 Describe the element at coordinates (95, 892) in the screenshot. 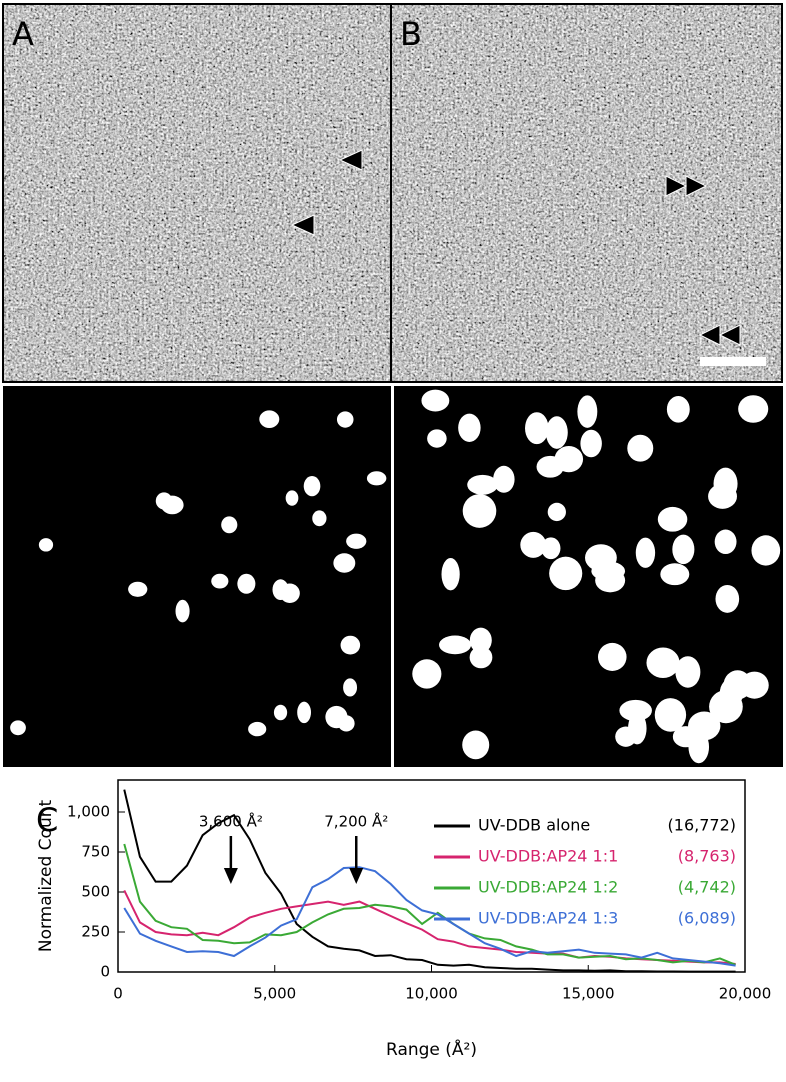

I see `y-tick-label: 500` at that location.